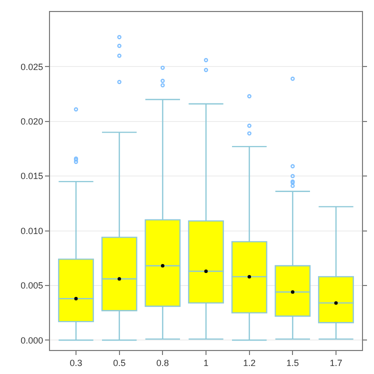 This screenshot has width=374, height=374. I want to click on y-tick-label: 0.000, so click(32, 340).